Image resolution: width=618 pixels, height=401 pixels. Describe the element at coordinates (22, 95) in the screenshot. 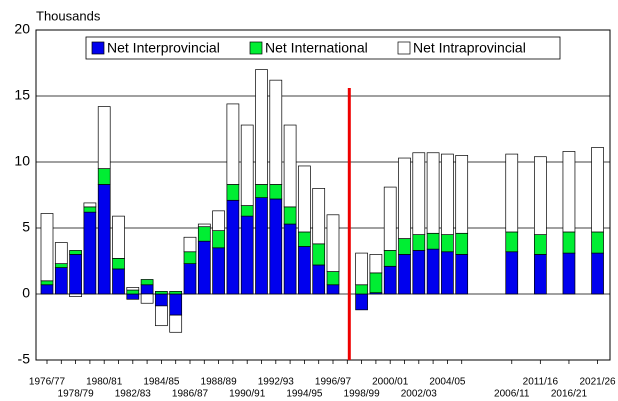

I see `y-tick-label: 15` at that location.